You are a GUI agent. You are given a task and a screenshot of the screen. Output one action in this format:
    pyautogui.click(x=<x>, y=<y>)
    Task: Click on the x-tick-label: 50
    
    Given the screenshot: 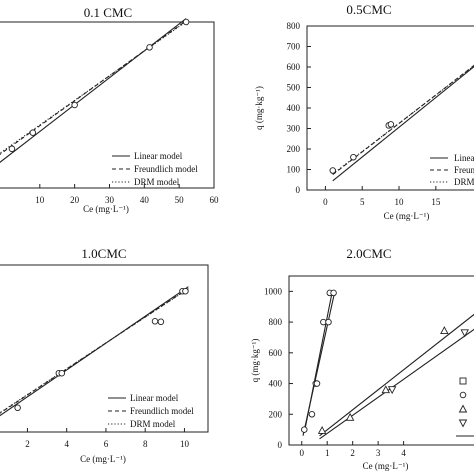 What is the action you would take?
    pyautogui.click(x=180, y=200)
    